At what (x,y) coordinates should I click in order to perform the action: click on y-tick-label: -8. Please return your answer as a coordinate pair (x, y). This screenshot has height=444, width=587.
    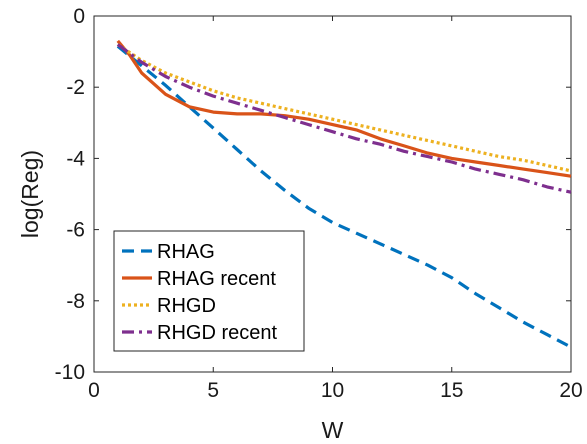
    Looking at the image, I should click on (75, 301).